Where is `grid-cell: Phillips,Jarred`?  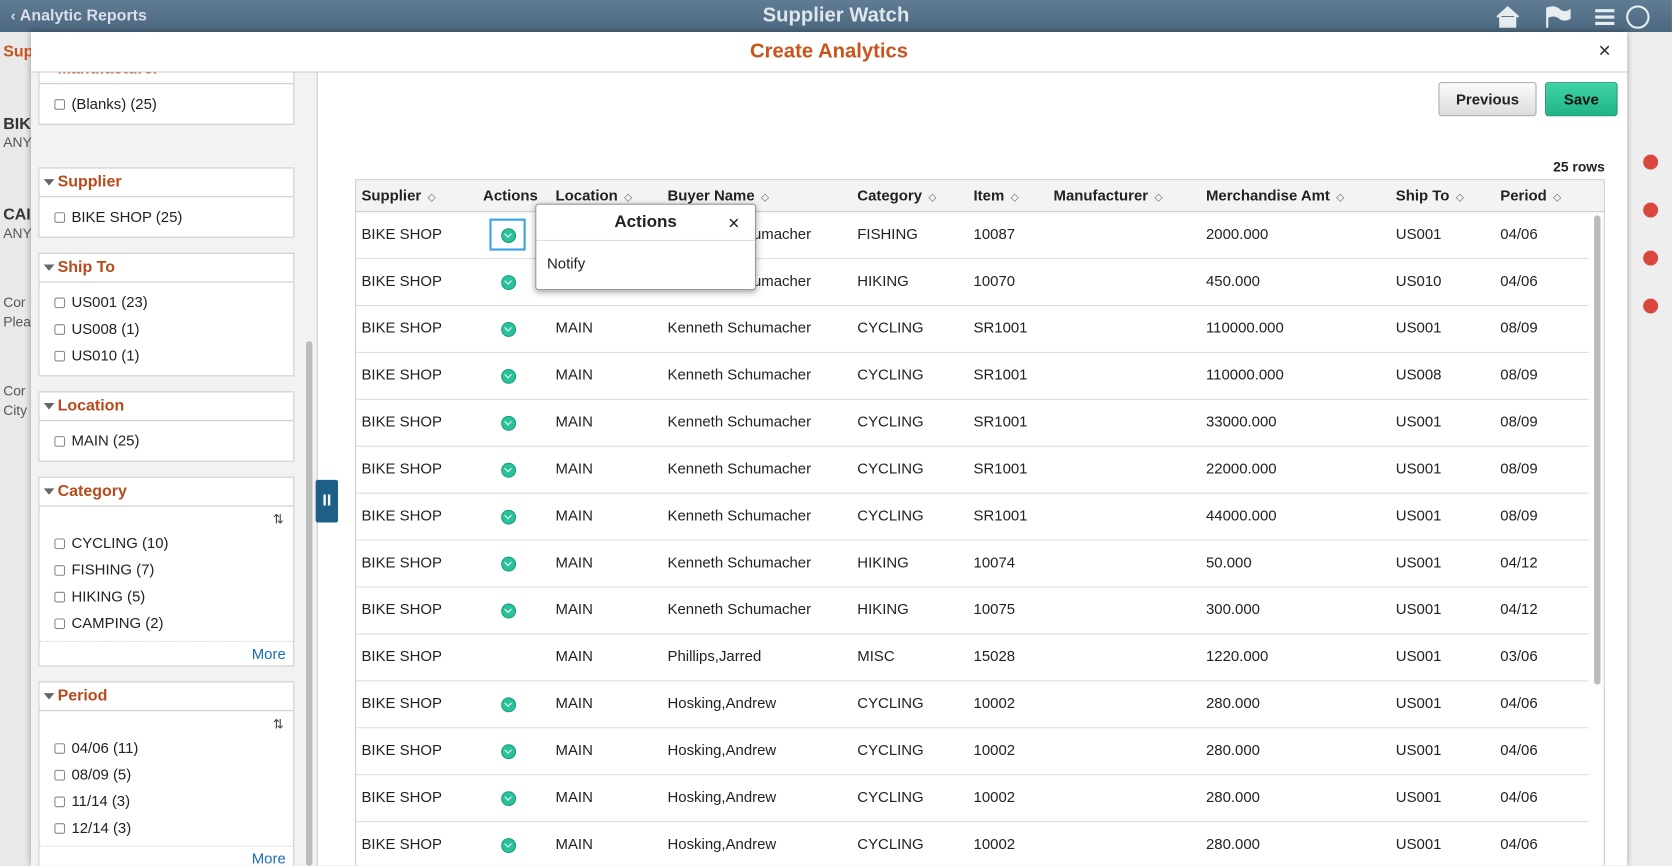 grid-cell: Phillips,Jarred is located at coordinates (714, 656).